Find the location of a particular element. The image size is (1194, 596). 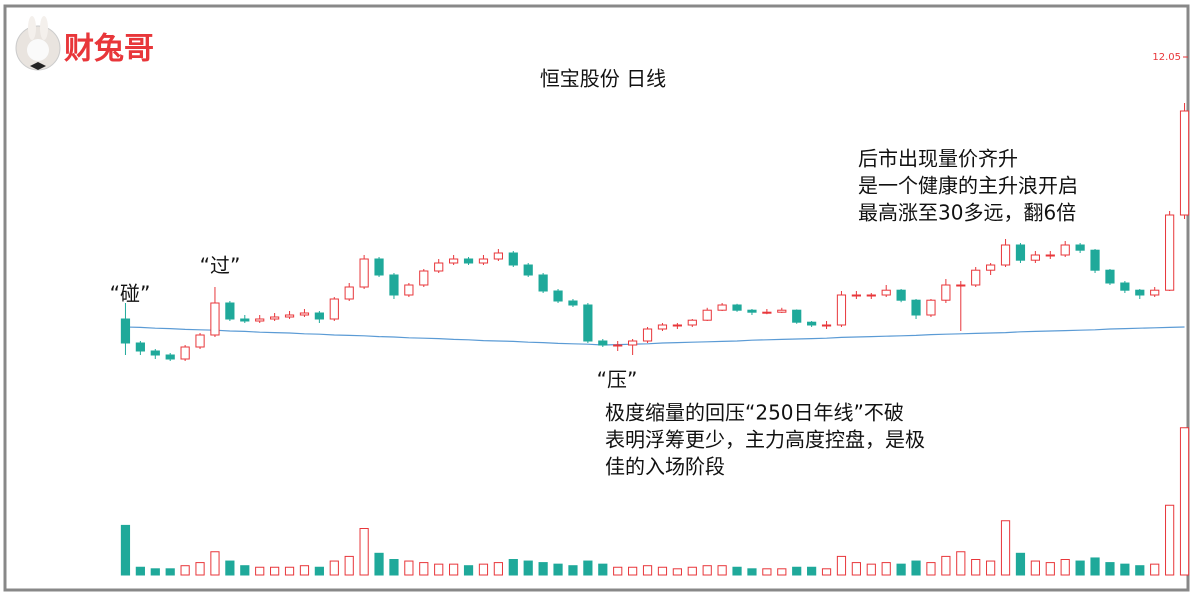

annotation: “压” is located at coordinates (617, 380).